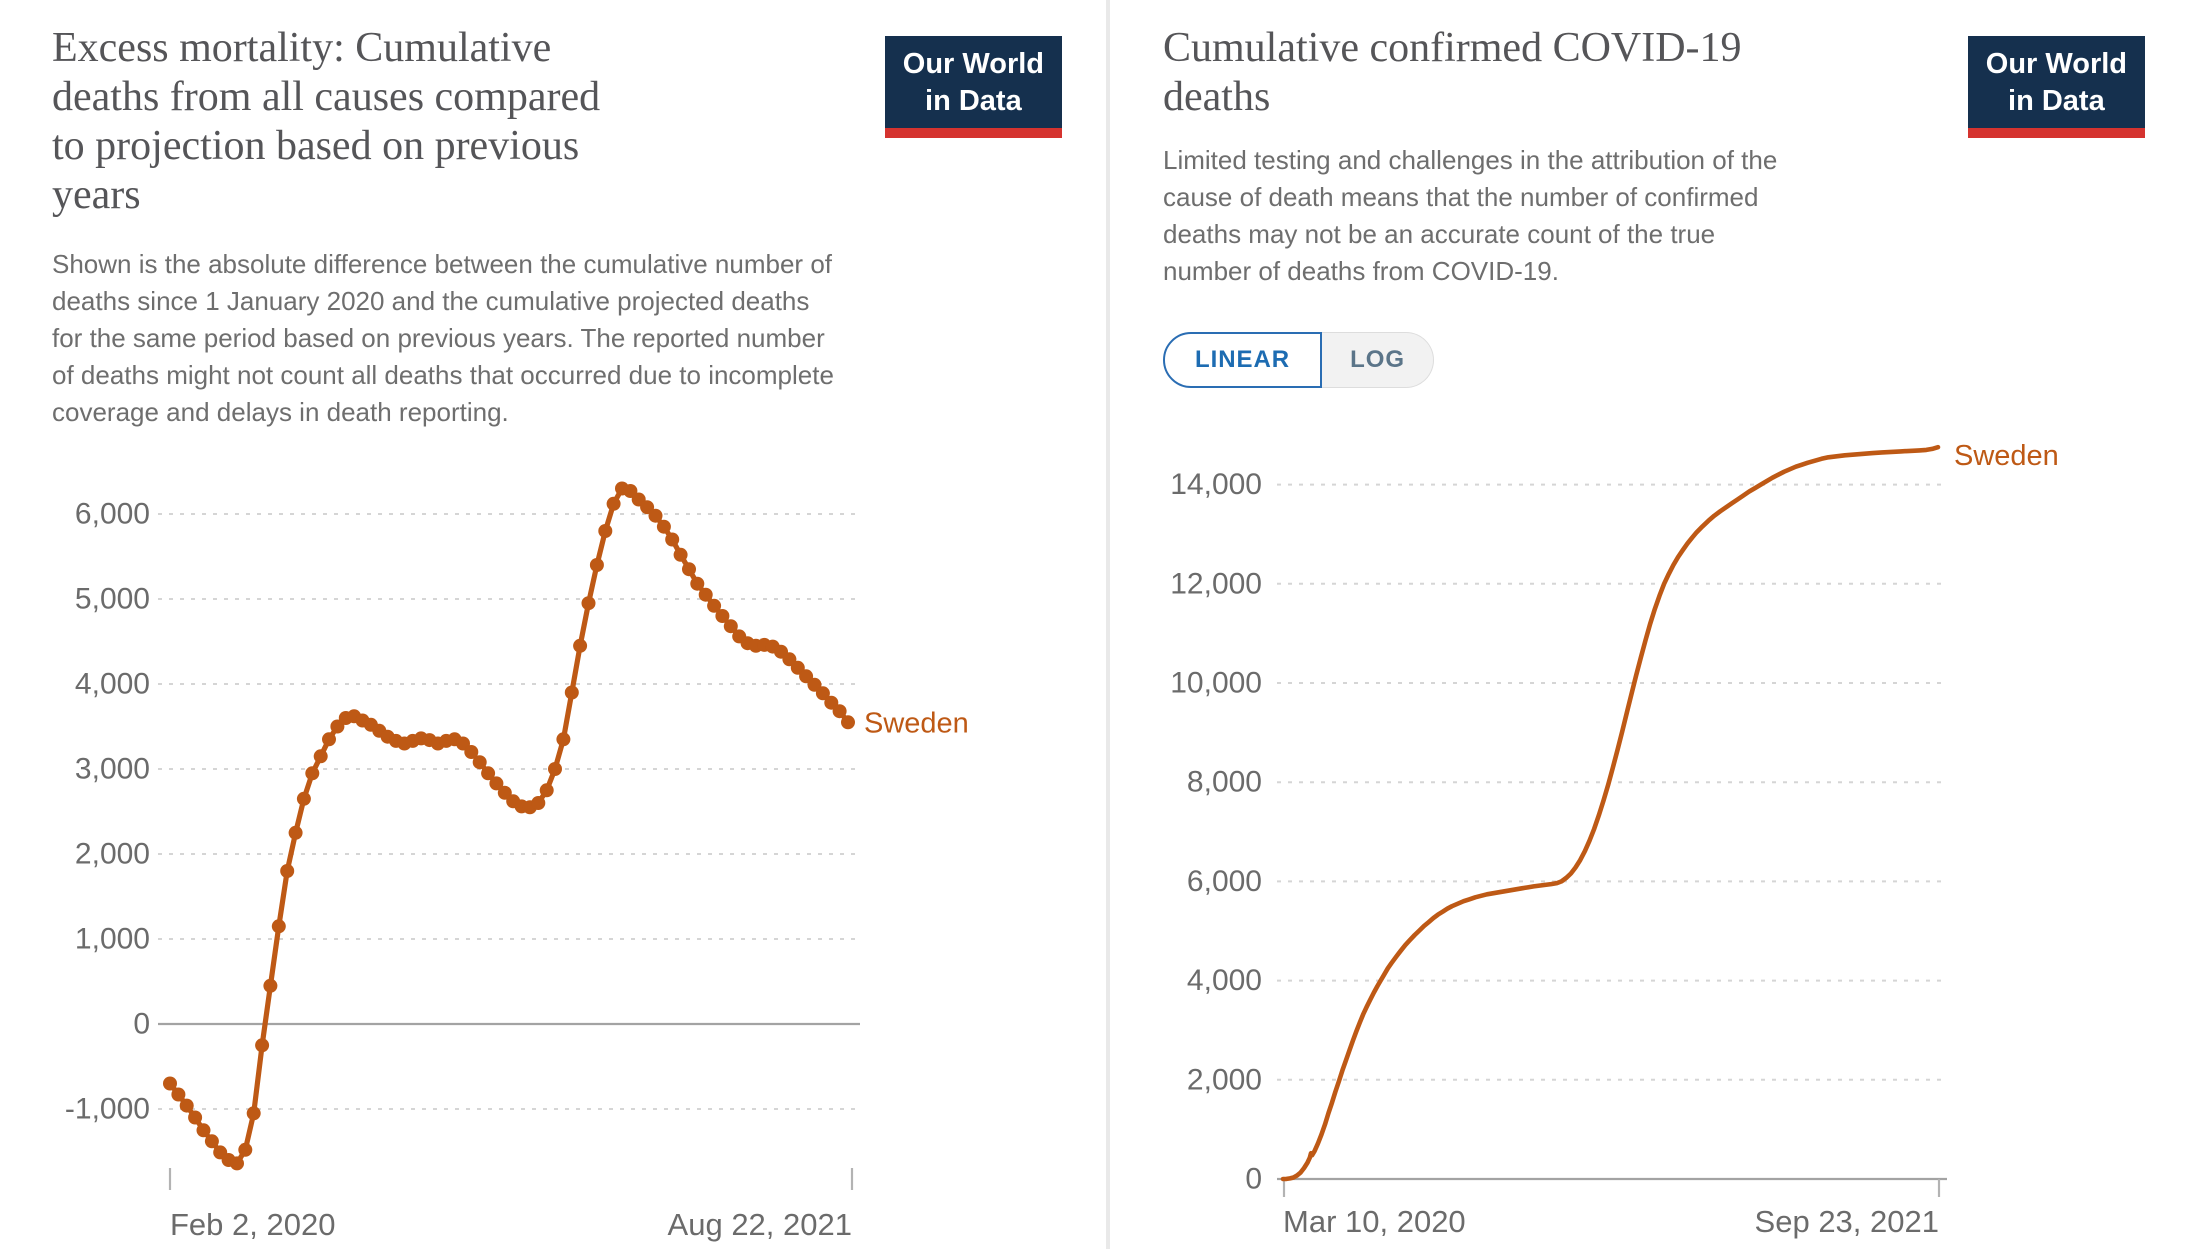 The width and height of the screenshot is (2189, 1249). What do you see at coordinates (1108, 624) in the screenshot?
I see `panel-divider` at bounding box center [1108, 624].